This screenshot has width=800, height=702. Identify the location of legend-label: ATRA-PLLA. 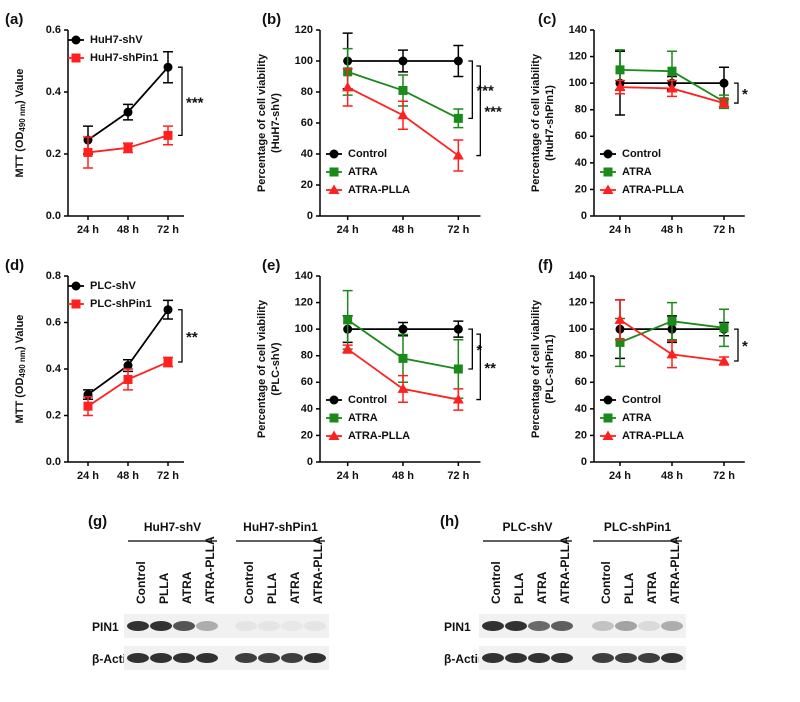
(379, 436).